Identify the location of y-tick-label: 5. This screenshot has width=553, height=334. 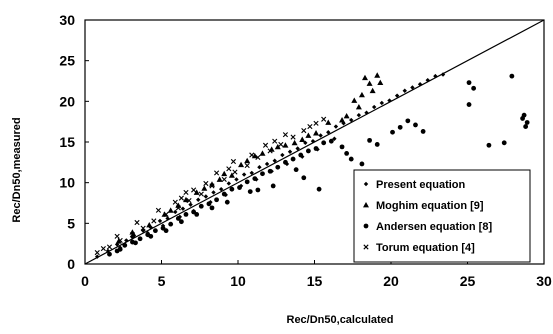
(71, 223).